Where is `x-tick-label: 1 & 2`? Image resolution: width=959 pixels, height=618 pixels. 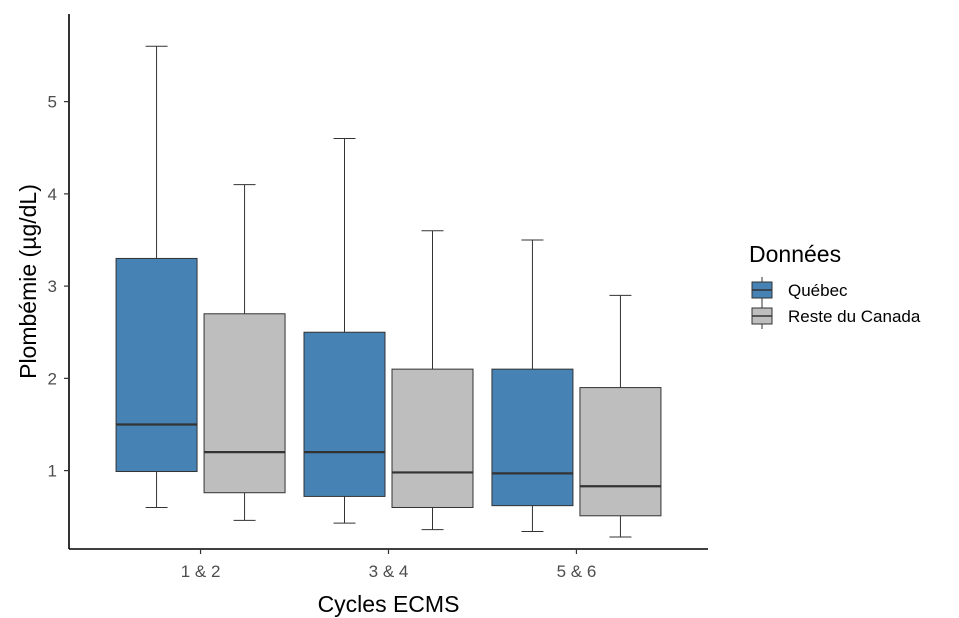
x-tick-label: 1 & 2 is located at coordinates (201, 571).